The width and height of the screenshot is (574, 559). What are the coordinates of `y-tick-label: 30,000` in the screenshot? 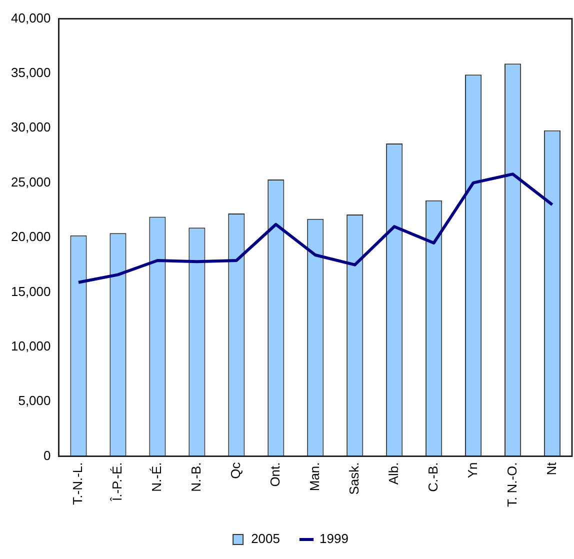 It's located at (30, 127).